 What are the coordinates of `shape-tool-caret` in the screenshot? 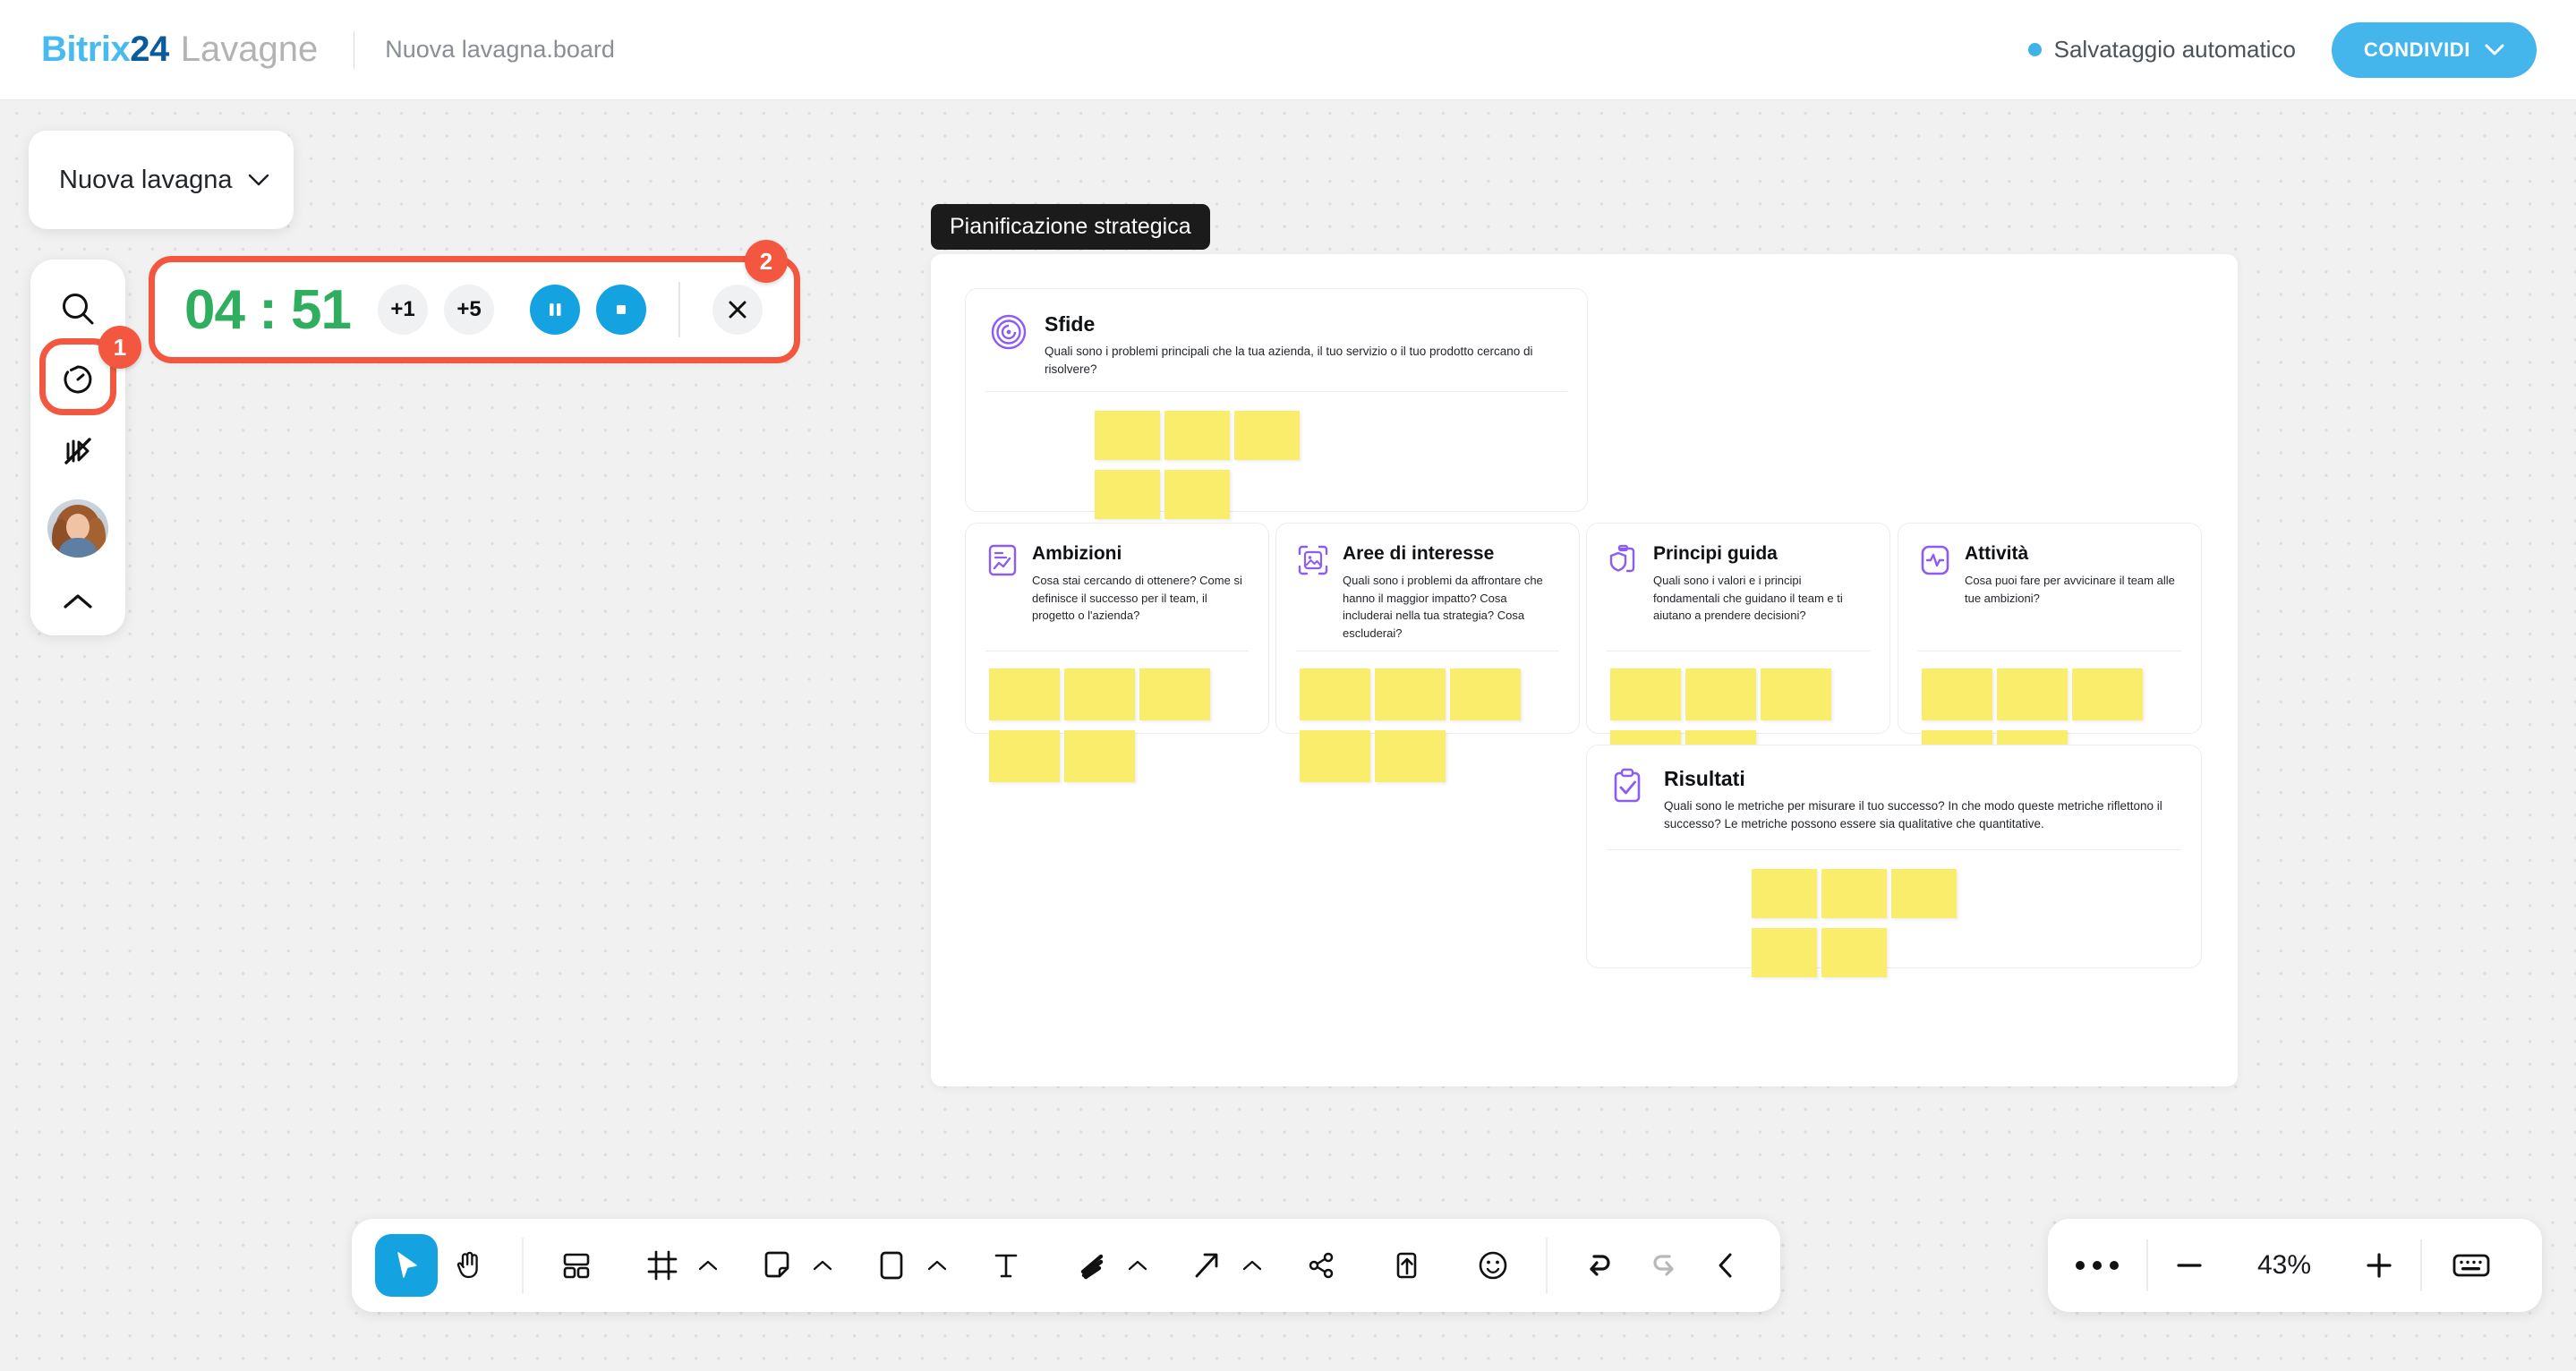 It's located at (937, 1266).